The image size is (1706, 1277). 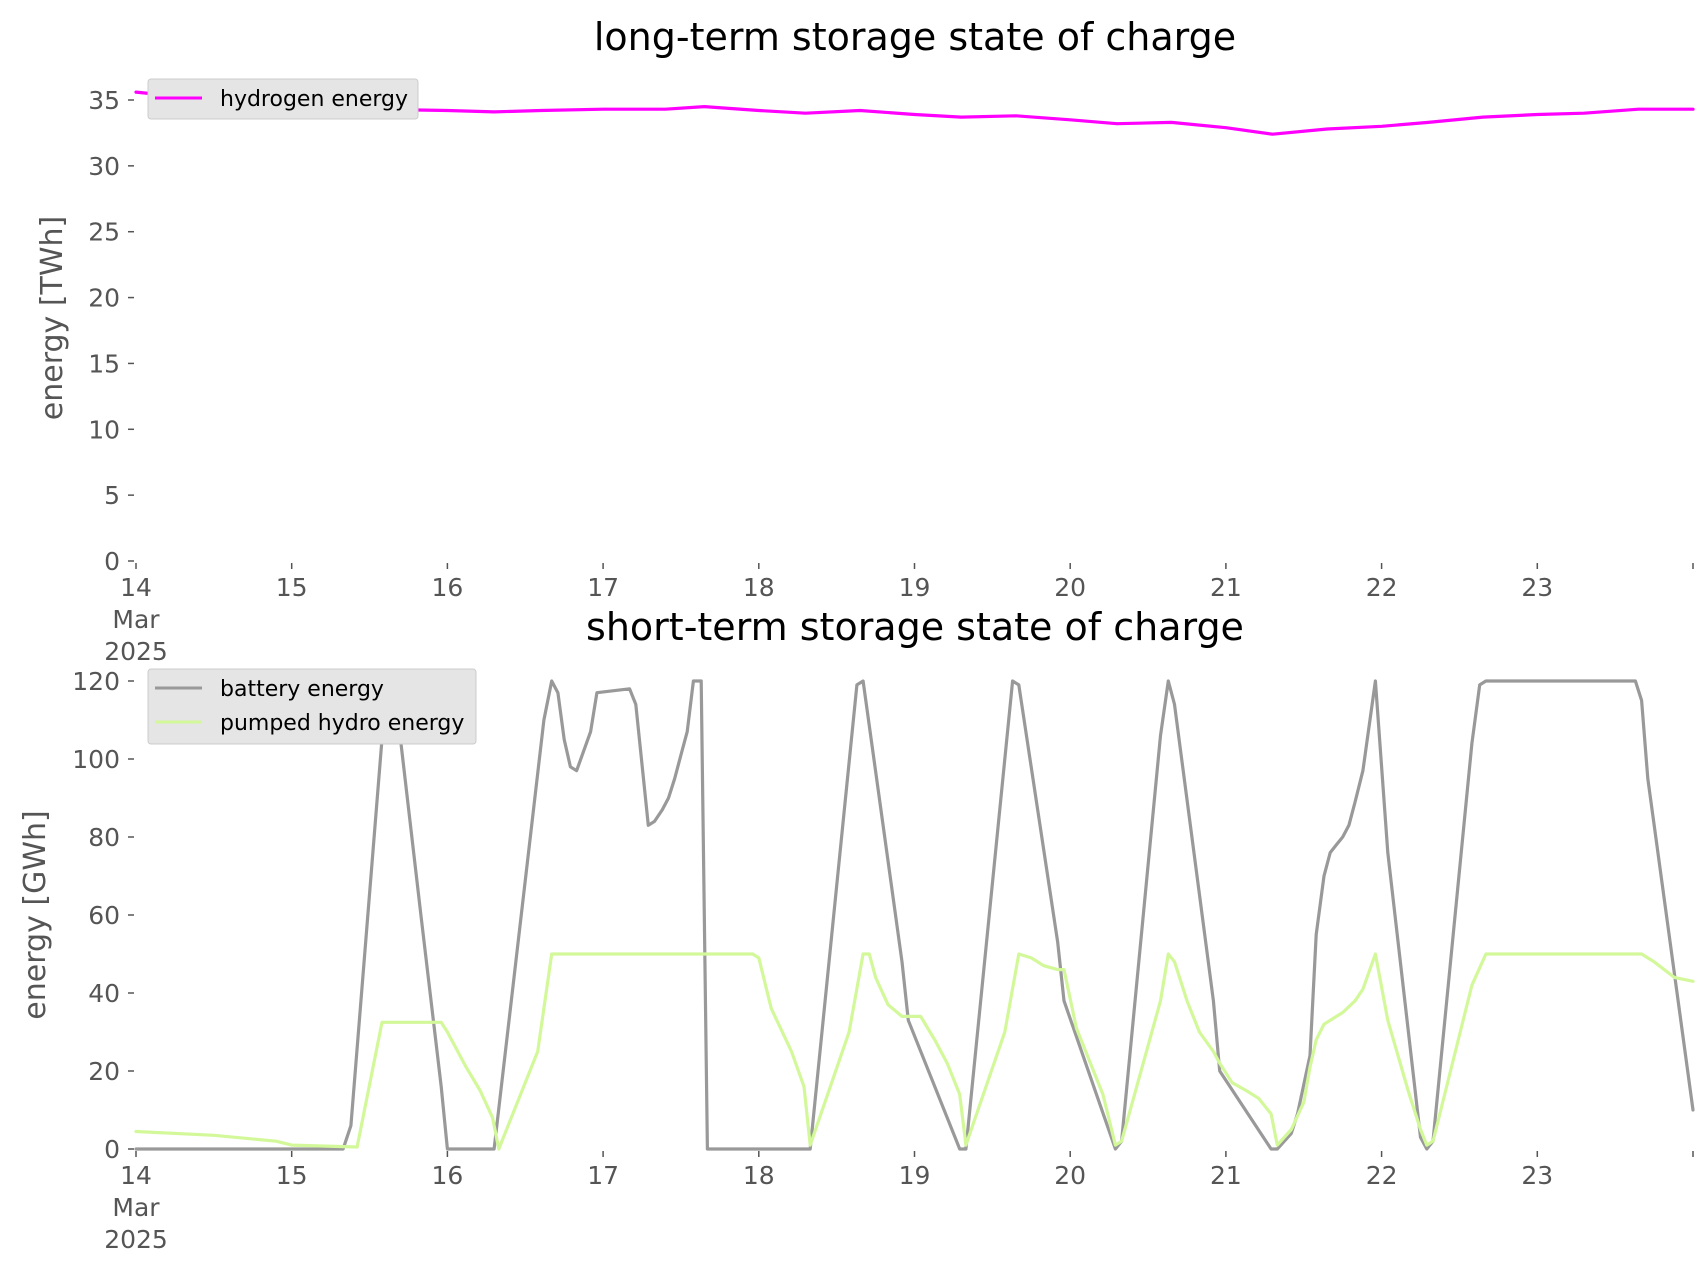 I want to click on y-tick-label: 35, so click(x=104, y=100).